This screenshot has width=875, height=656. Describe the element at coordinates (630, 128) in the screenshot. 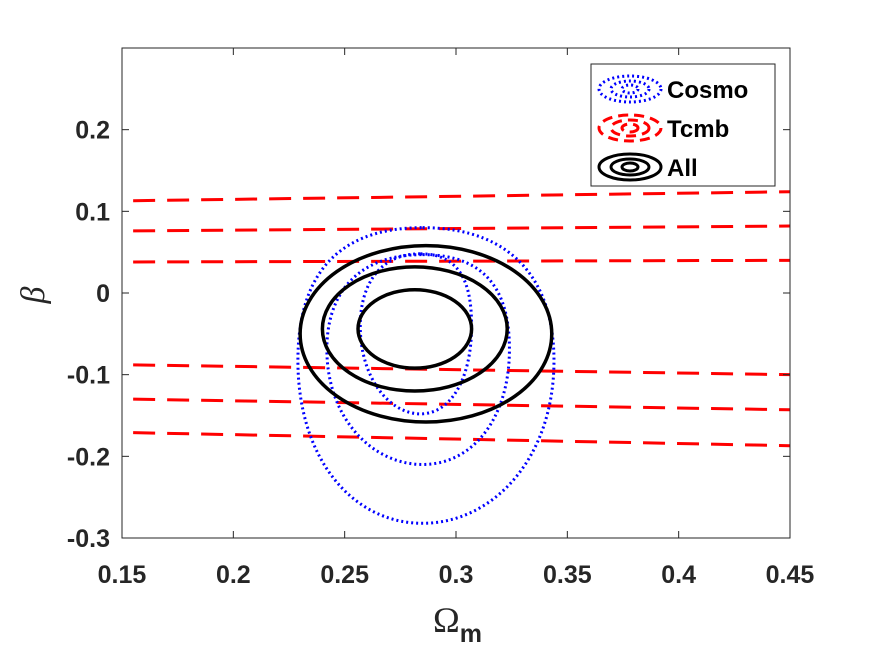

I see `legend-swatch-tcmb` at that location.